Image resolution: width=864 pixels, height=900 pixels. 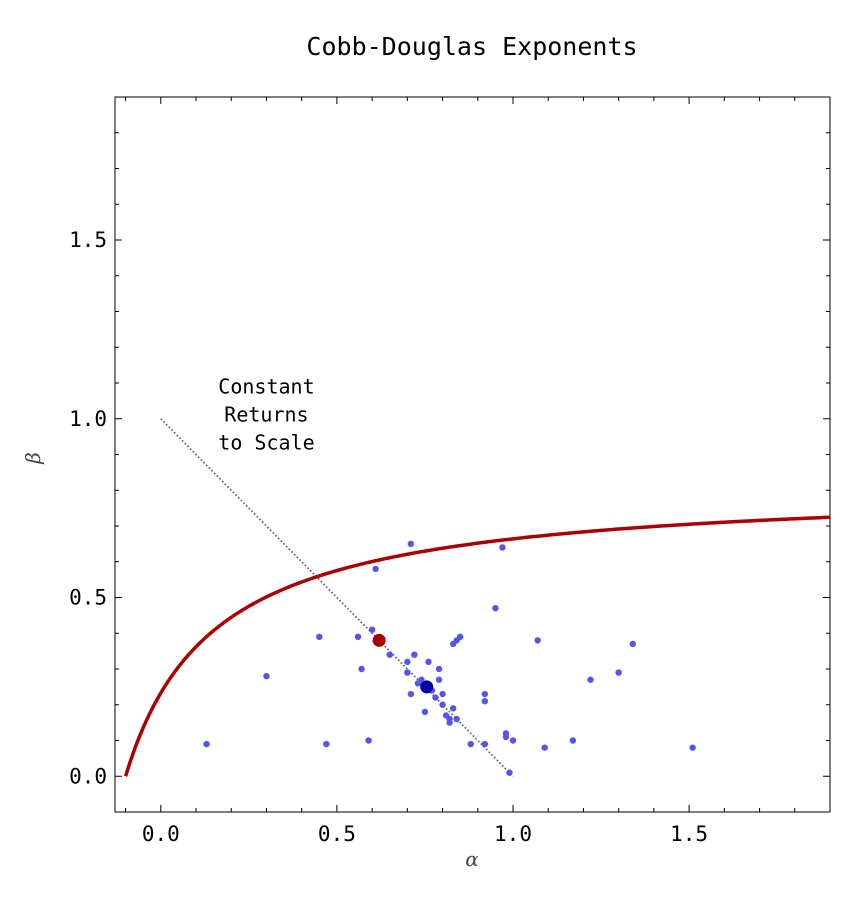 I want to click on y-tick-label: 0.0, so click(x=88, y=776).